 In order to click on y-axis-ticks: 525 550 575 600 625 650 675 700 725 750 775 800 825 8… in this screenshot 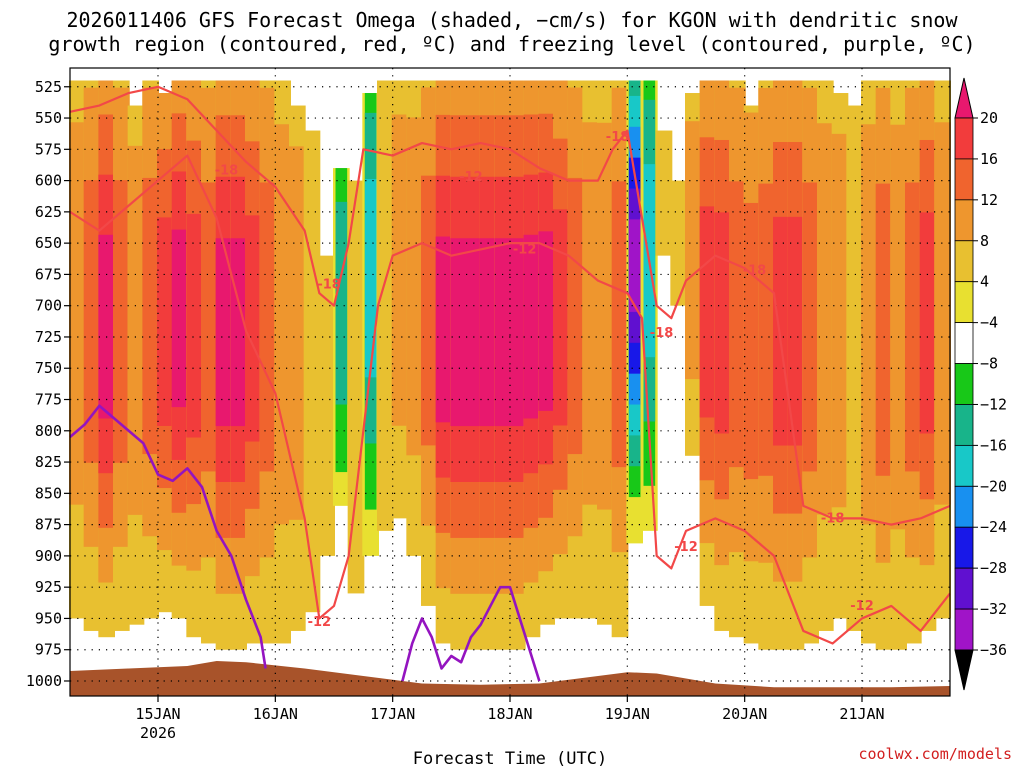, I will do `click(48, 384)`.